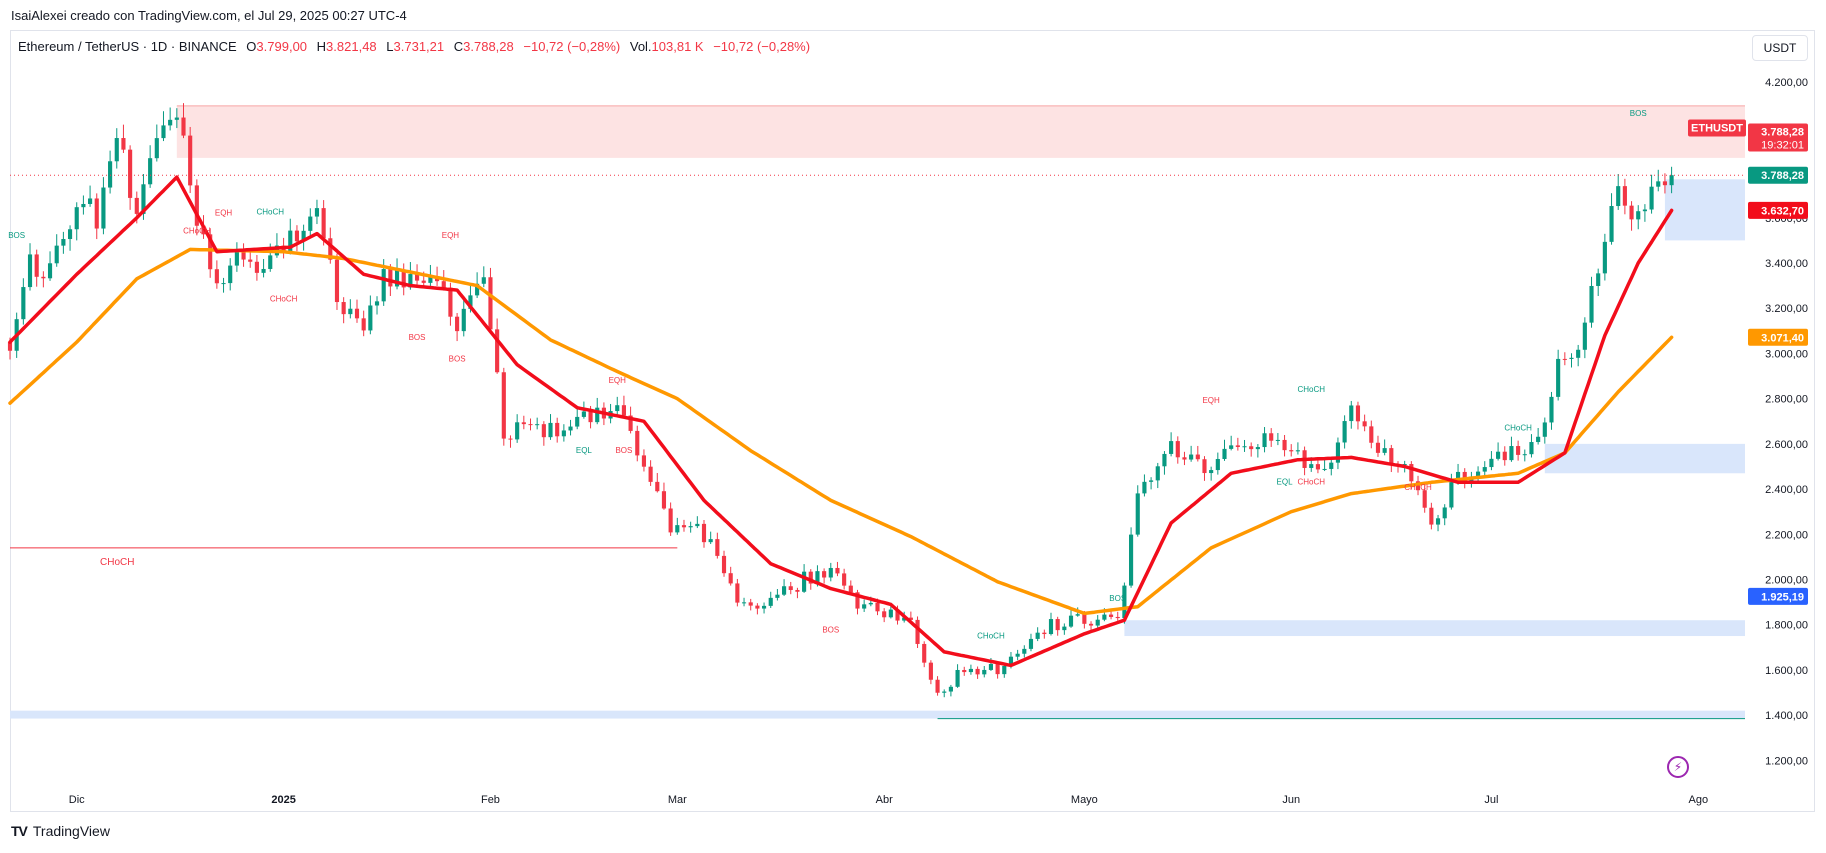 Image resolution: width=1826 pixels, height=853 pixels. Describe the element at coordinates (761, 46) in the screenshot. I see `volume-change: −10,72 (−0,28%)` at that location.